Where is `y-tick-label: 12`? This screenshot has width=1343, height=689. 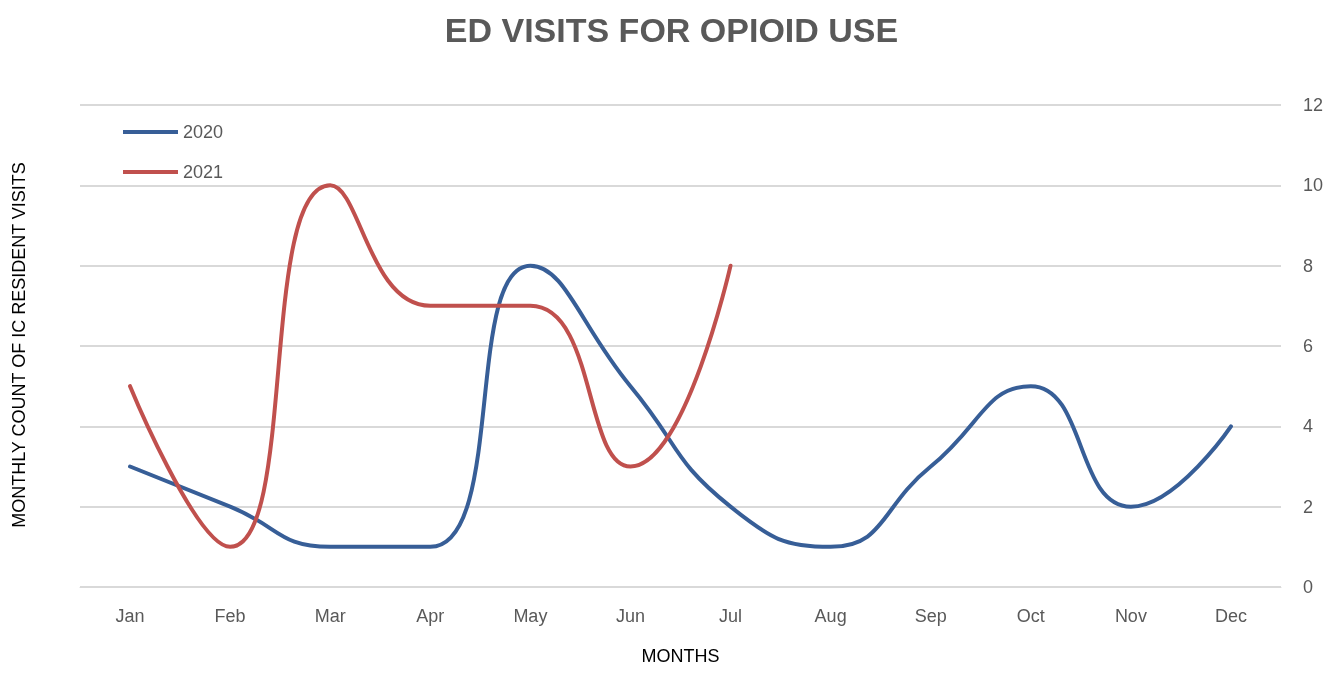 y-tick-label: 12 is located at coordinates (1313, 105).